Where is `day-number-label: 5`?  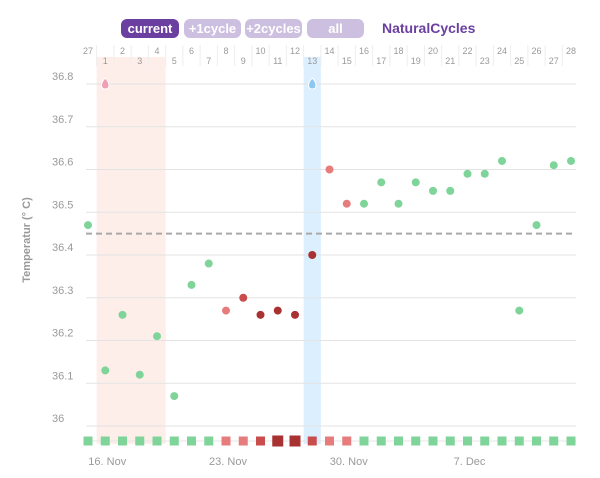
day-number-label: 5 is located at coordinates (174, 61).